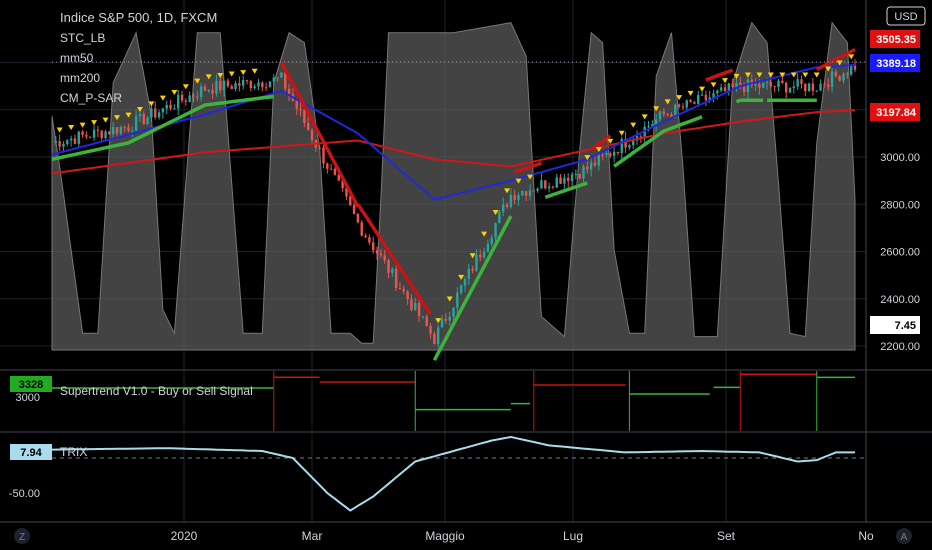  I want to click on time-axis: 2020 Mar Maggio Lug Set No, so click(522, 536).